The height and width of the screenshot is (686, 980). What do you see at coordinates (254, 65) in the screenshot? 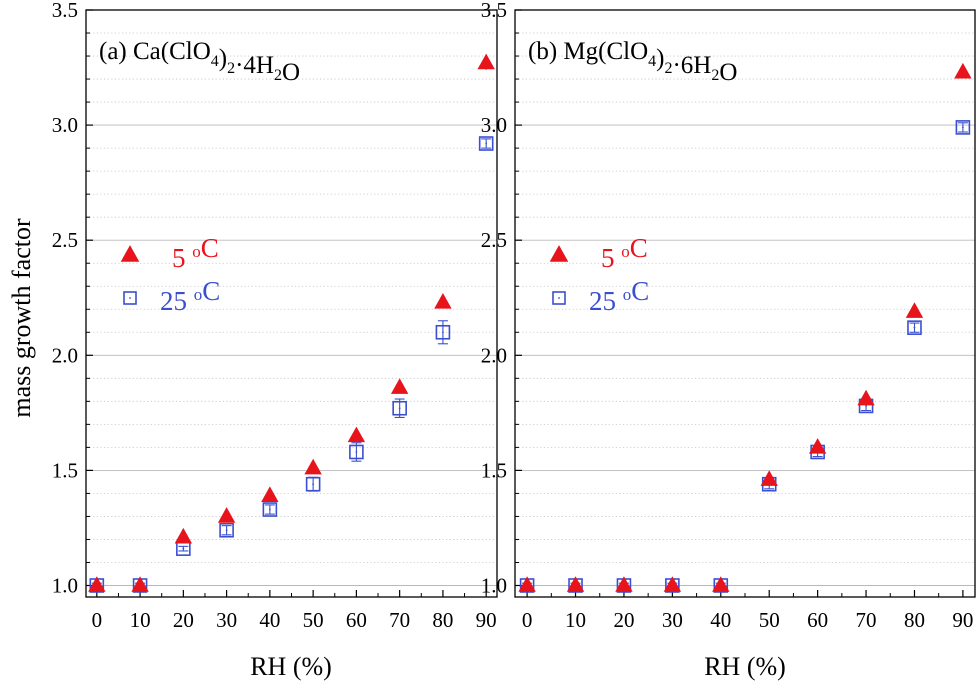
I see `title-text: ·4H` at bounding box center [254, 65].